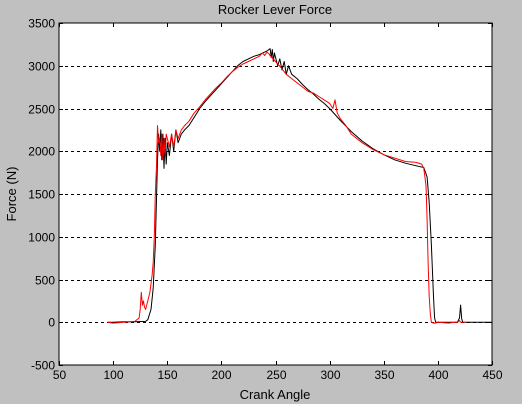  What do you see at coordinates (275, 9) in the screenshot?
I see `chart-title: Rocker Lever Force` at bounding box center [275, 9].